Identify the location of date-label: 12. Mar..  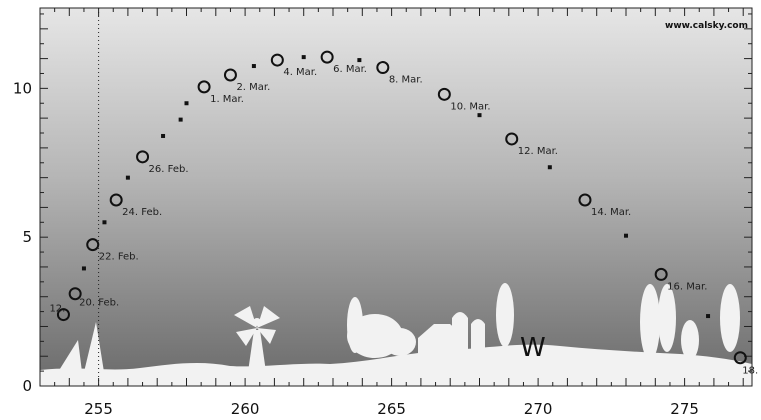
(538, 151).